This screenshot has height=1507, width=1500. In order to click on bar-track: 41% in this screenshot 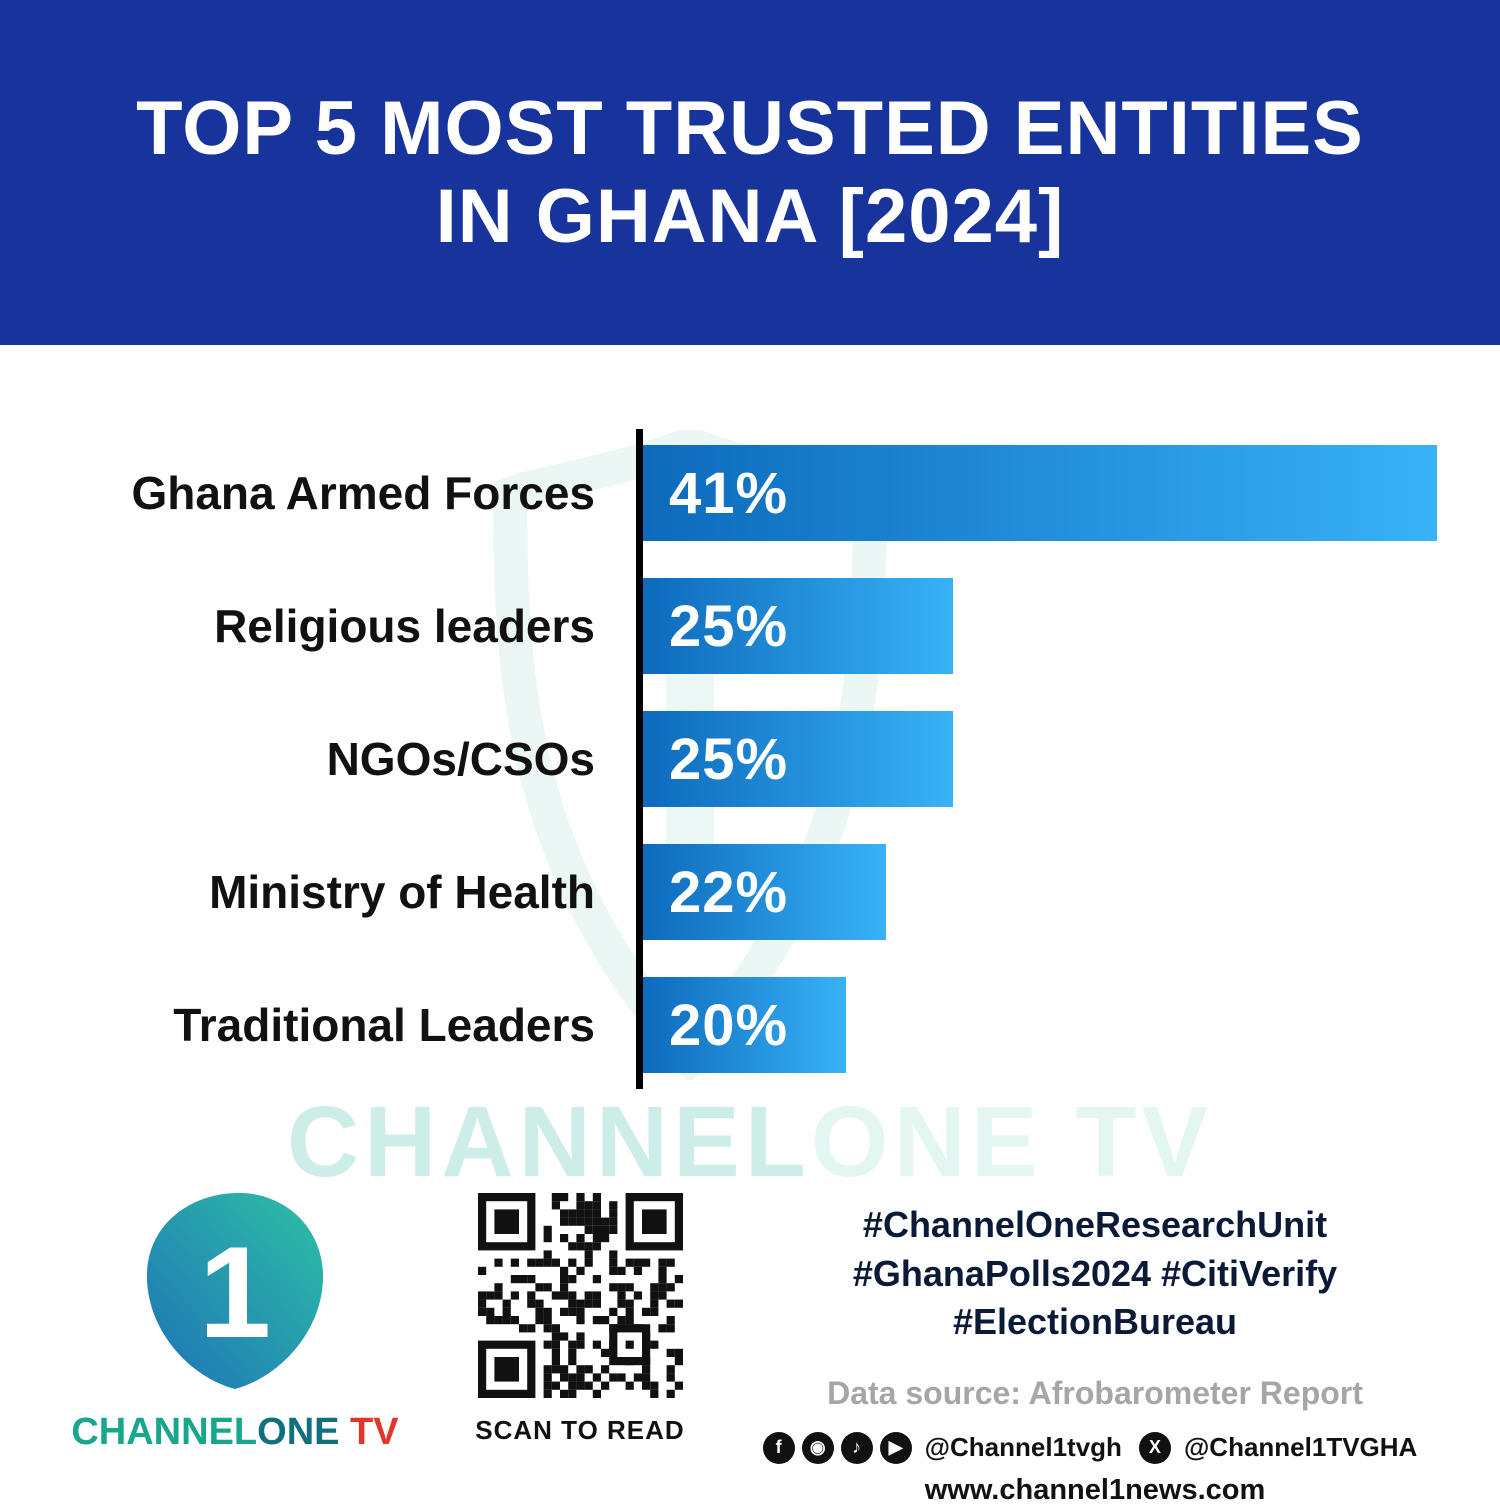, I will do `click(1071, 493)`.